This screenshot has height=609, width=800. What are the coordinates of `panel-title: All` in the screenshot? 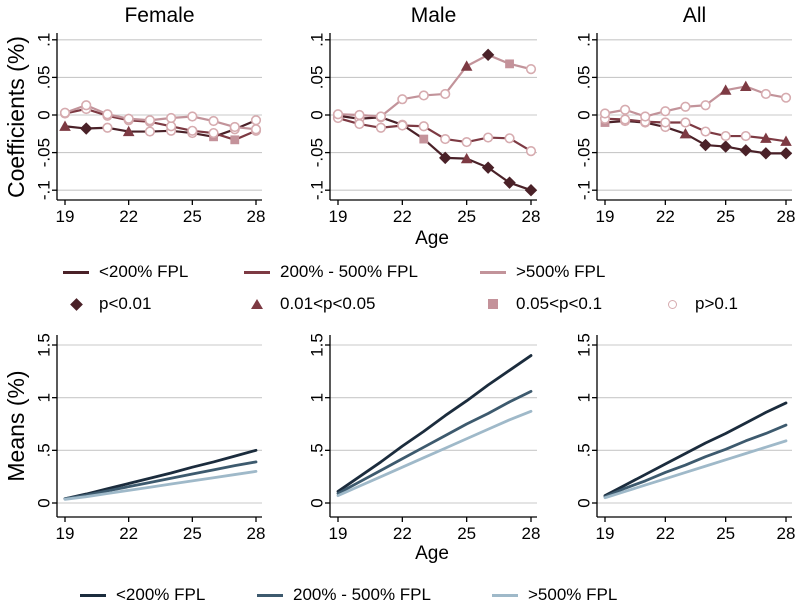 It's located at (694, 15).